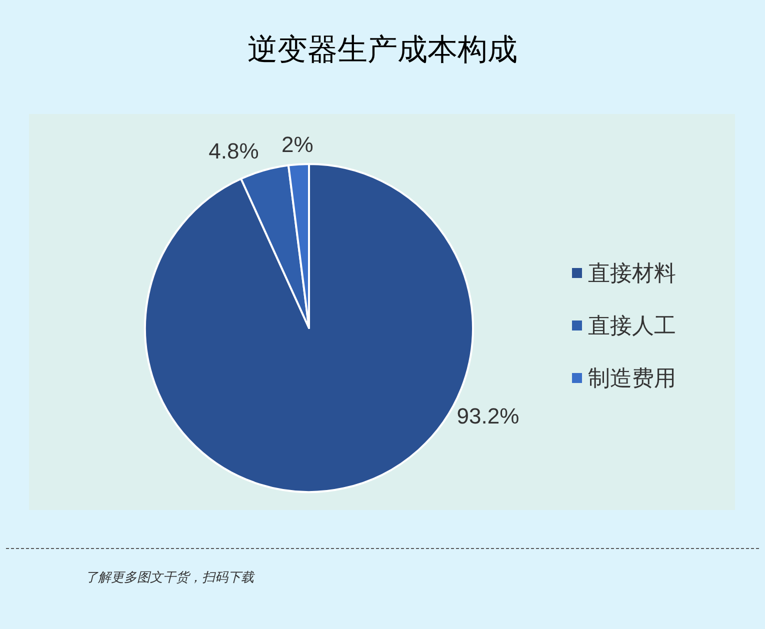 The height and width of the screenshot is (629, 765). What do you see at coordinates (632, 378) in the screenshot?
I see `legend-label: 制造费用` at bounding box center [632, 378].